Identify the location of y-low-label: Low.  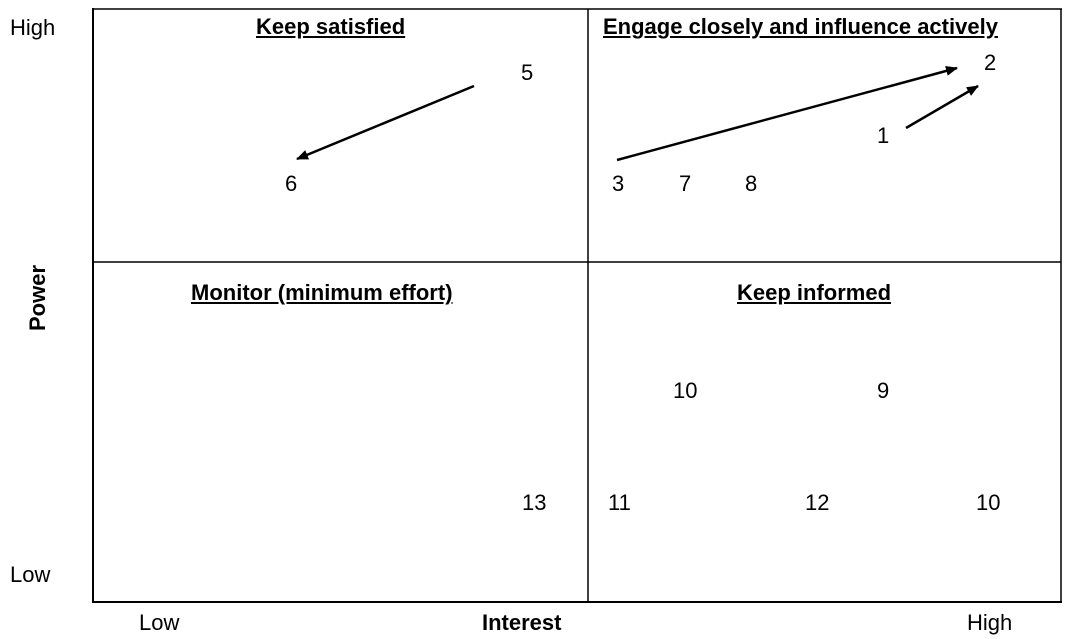
(30, 574).